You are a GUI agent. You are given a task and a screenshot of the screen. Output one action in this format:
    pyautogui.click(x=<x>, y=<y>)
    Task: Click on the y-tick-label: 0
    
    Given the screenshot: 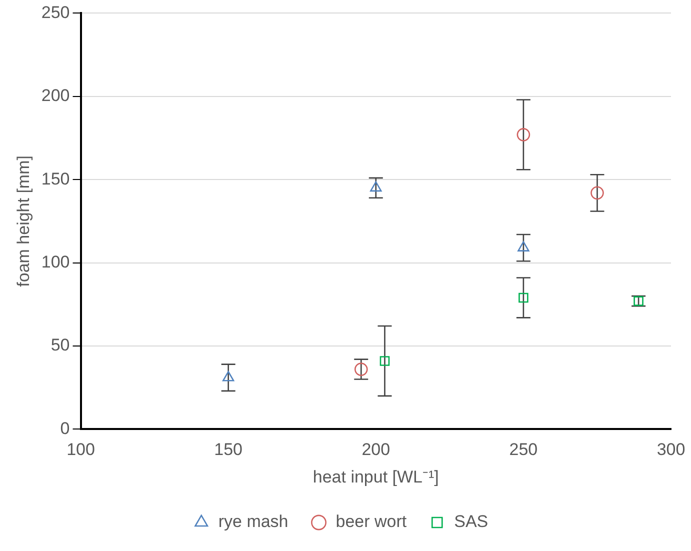 What is the action you would take?
    pyautogui.click(x=65, y=428)
    